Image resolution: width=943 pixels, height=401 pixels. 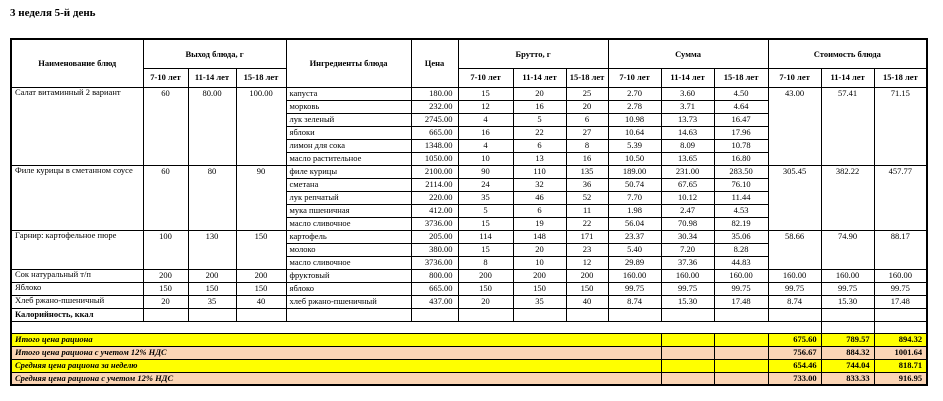 I want to click on col-header-price: Цена, so click(x=434, y=63).